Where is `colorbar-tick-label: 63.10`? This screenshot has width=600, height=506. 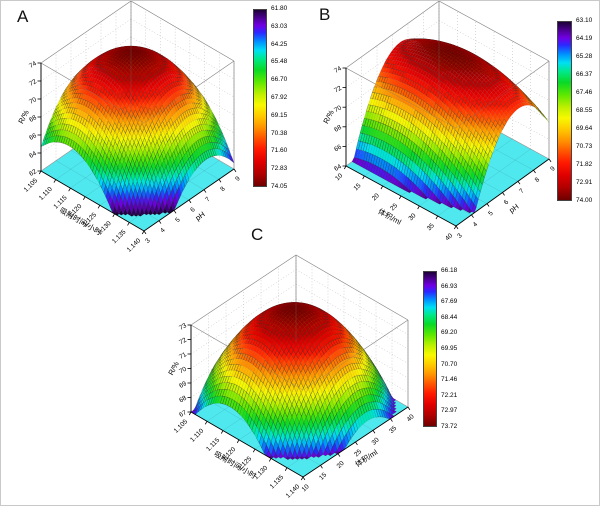
colorbar-tick-label: 63.10 is located at coordinates (584, 20).